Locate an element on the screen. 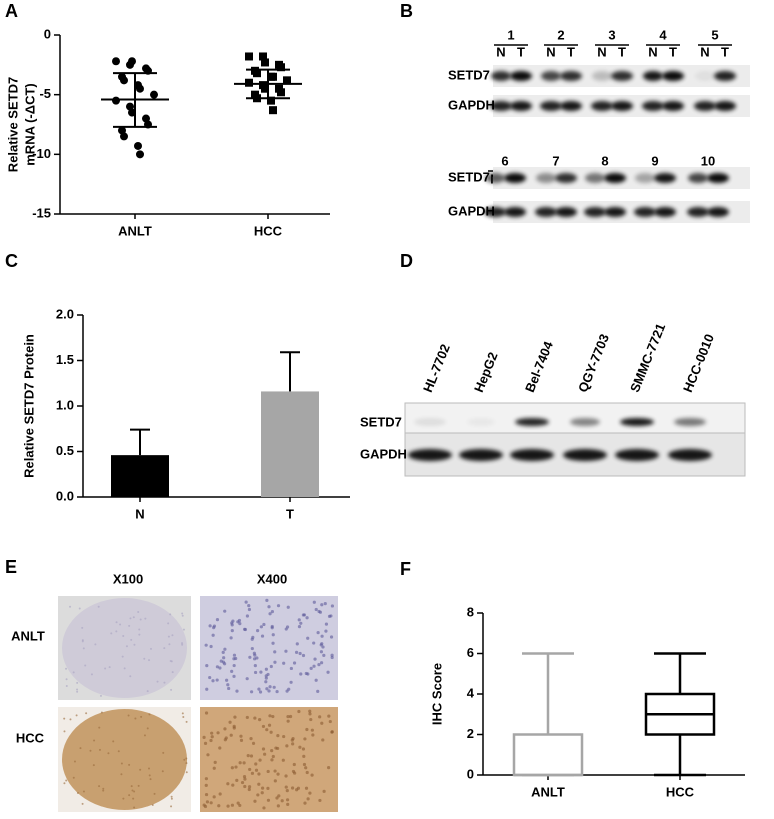 The height and width of the screenshot is (819, 774). lane-t: T is located at coordinates (725, 51).